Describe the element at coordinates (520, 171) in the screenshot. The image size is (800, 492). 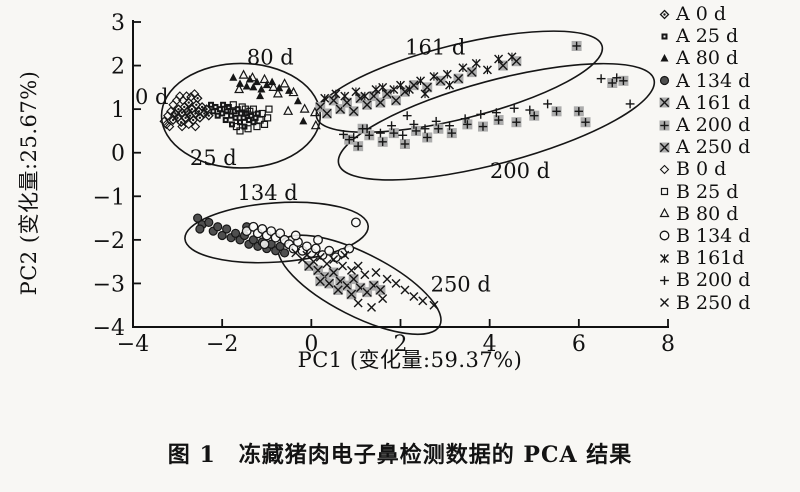
I see `cluster-label-200-d: 200 d` at that location.